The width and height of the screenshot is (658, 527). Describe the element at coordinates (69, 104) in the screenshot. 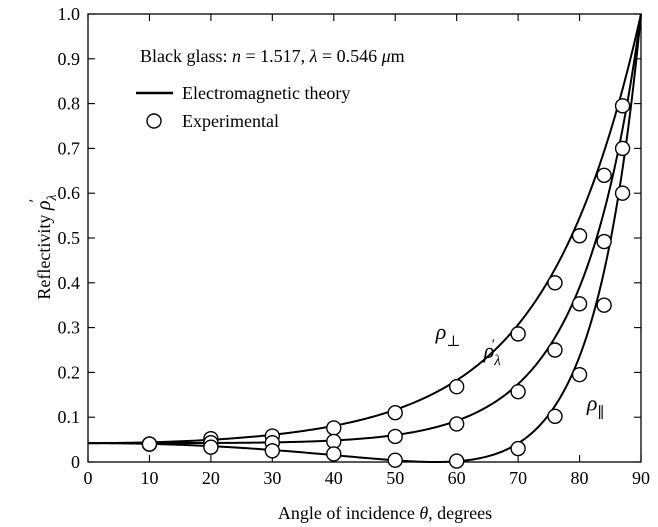

I see `y-tick-label: 0.8` at that location.